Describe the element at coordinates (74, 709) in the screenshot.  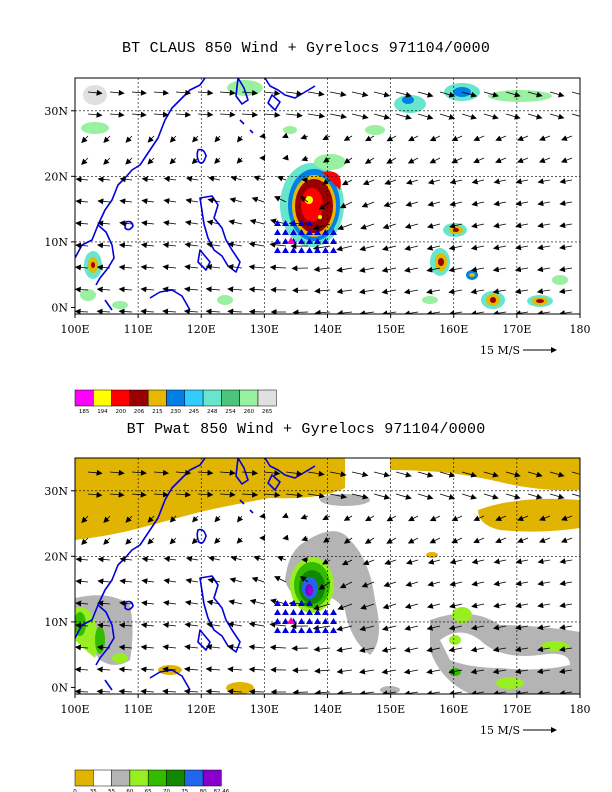
I see `lon-tick-label: 100E` at that location.